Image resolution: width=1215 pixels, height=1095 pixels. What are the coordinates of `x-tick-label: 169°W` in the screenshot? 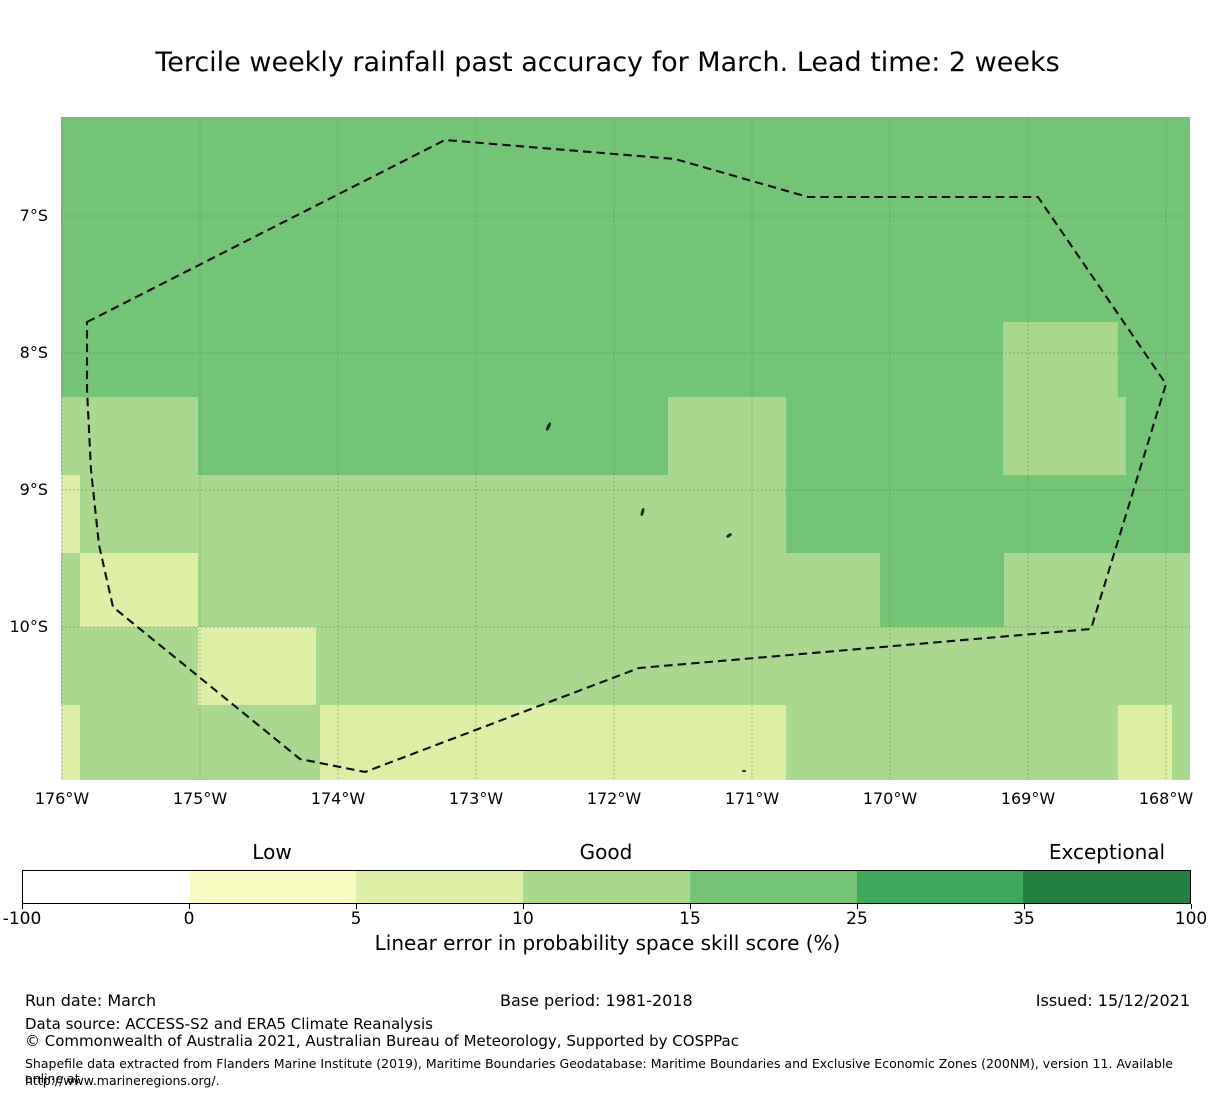 It's located at (1028, 798).